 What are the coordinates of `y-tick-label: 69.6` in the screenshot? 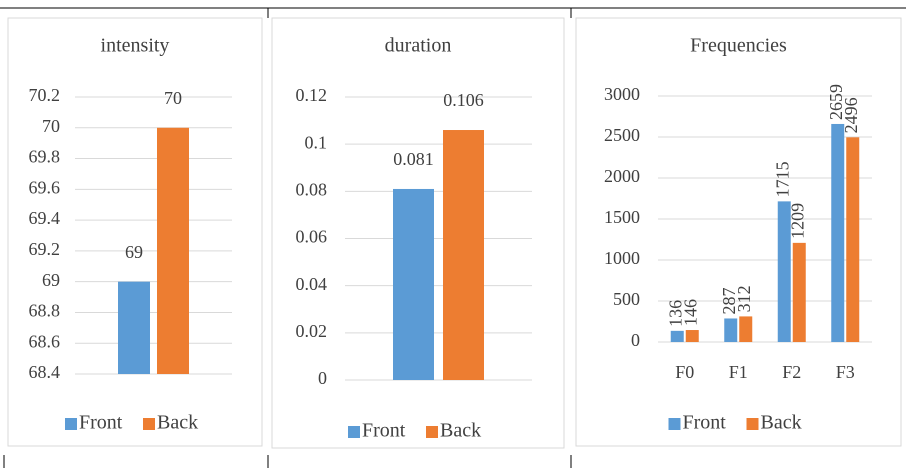 It's located at (45, 187).